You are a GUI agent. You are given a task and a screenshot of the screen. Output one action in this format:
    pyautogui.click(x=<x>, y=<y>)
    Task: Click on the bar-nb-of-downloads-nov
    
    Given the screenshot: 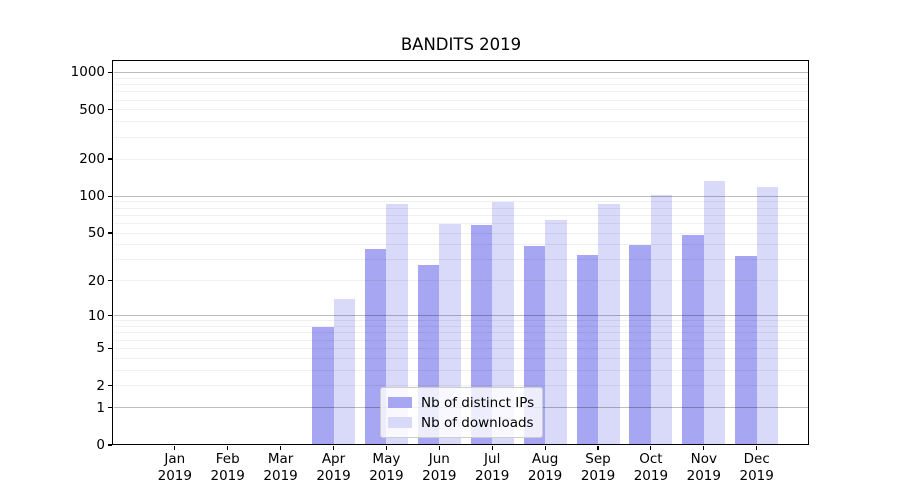 What is the action you would take?
    pyautogui.click(x=714, y=312)
    